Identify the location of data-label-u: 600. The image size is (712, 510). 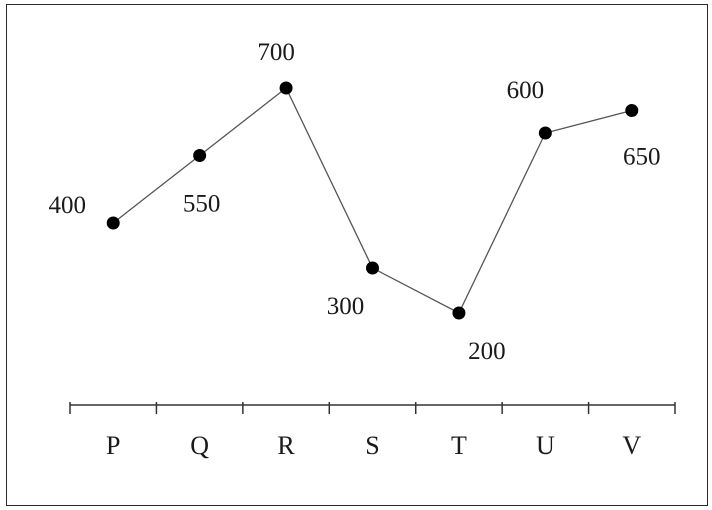
(526, 90).